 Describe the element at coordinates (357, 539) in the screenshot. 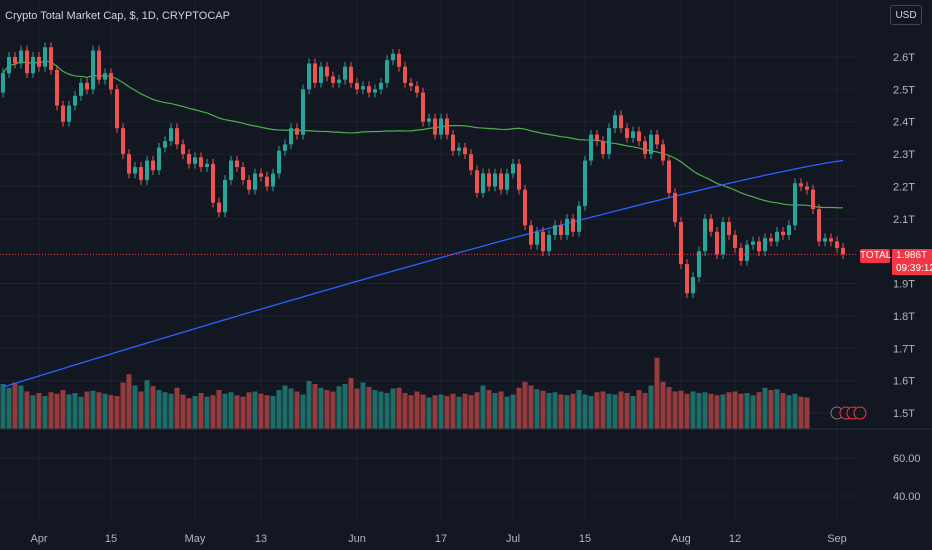

I see `x-tick-label: Jun` at that location.